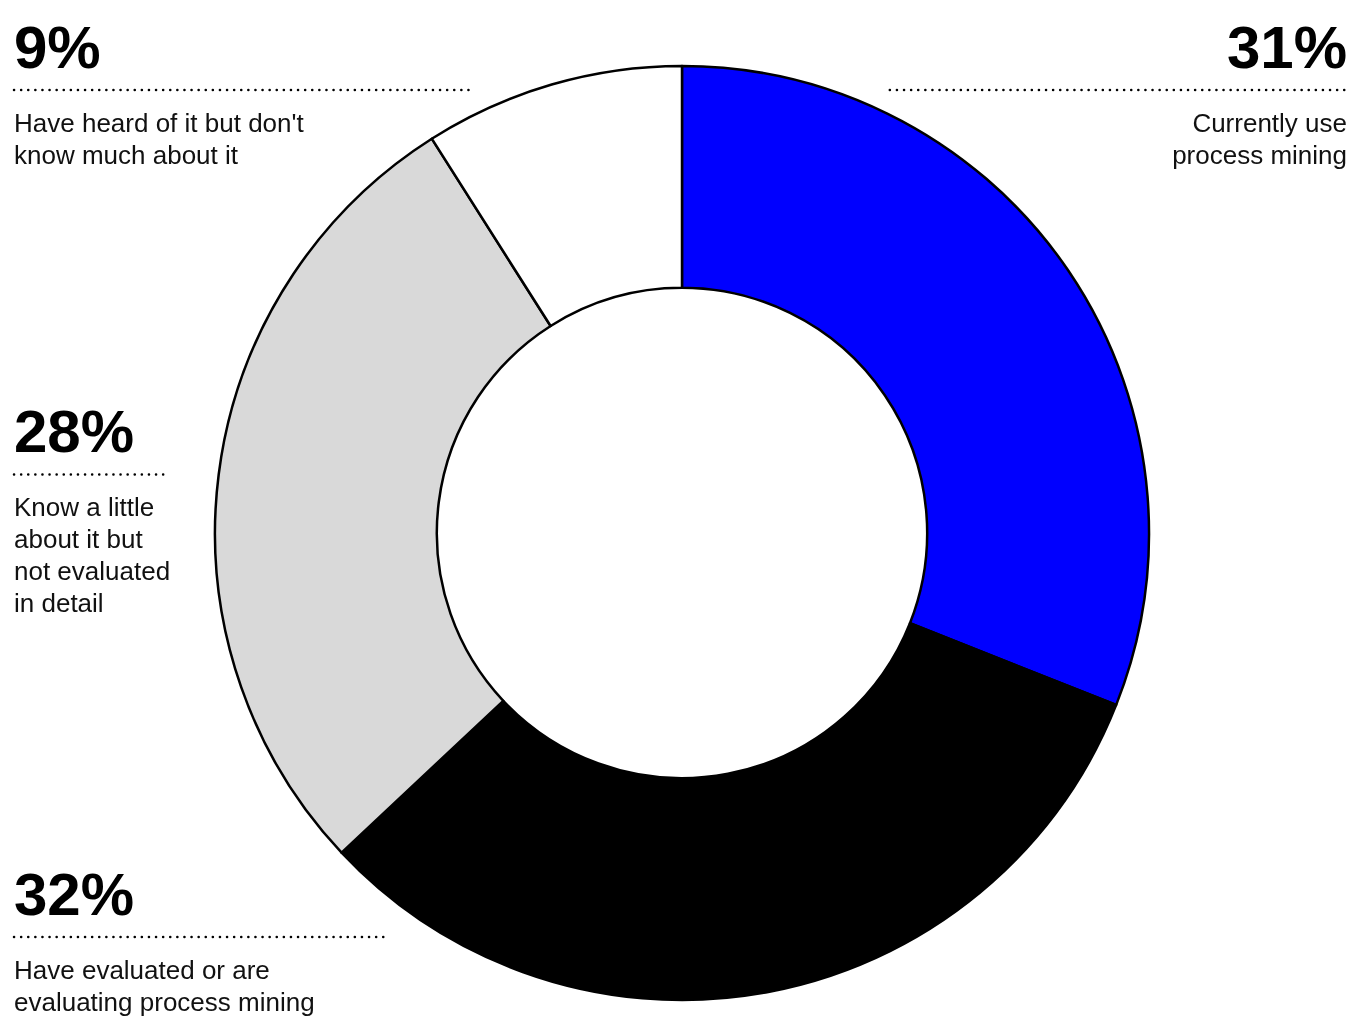 The height and width of the screenshot is (1027, 1353). What do you see at coordinates (74, 894) in the screenshot?
I see `data-label: 32%` at bounding box center [74, 894].